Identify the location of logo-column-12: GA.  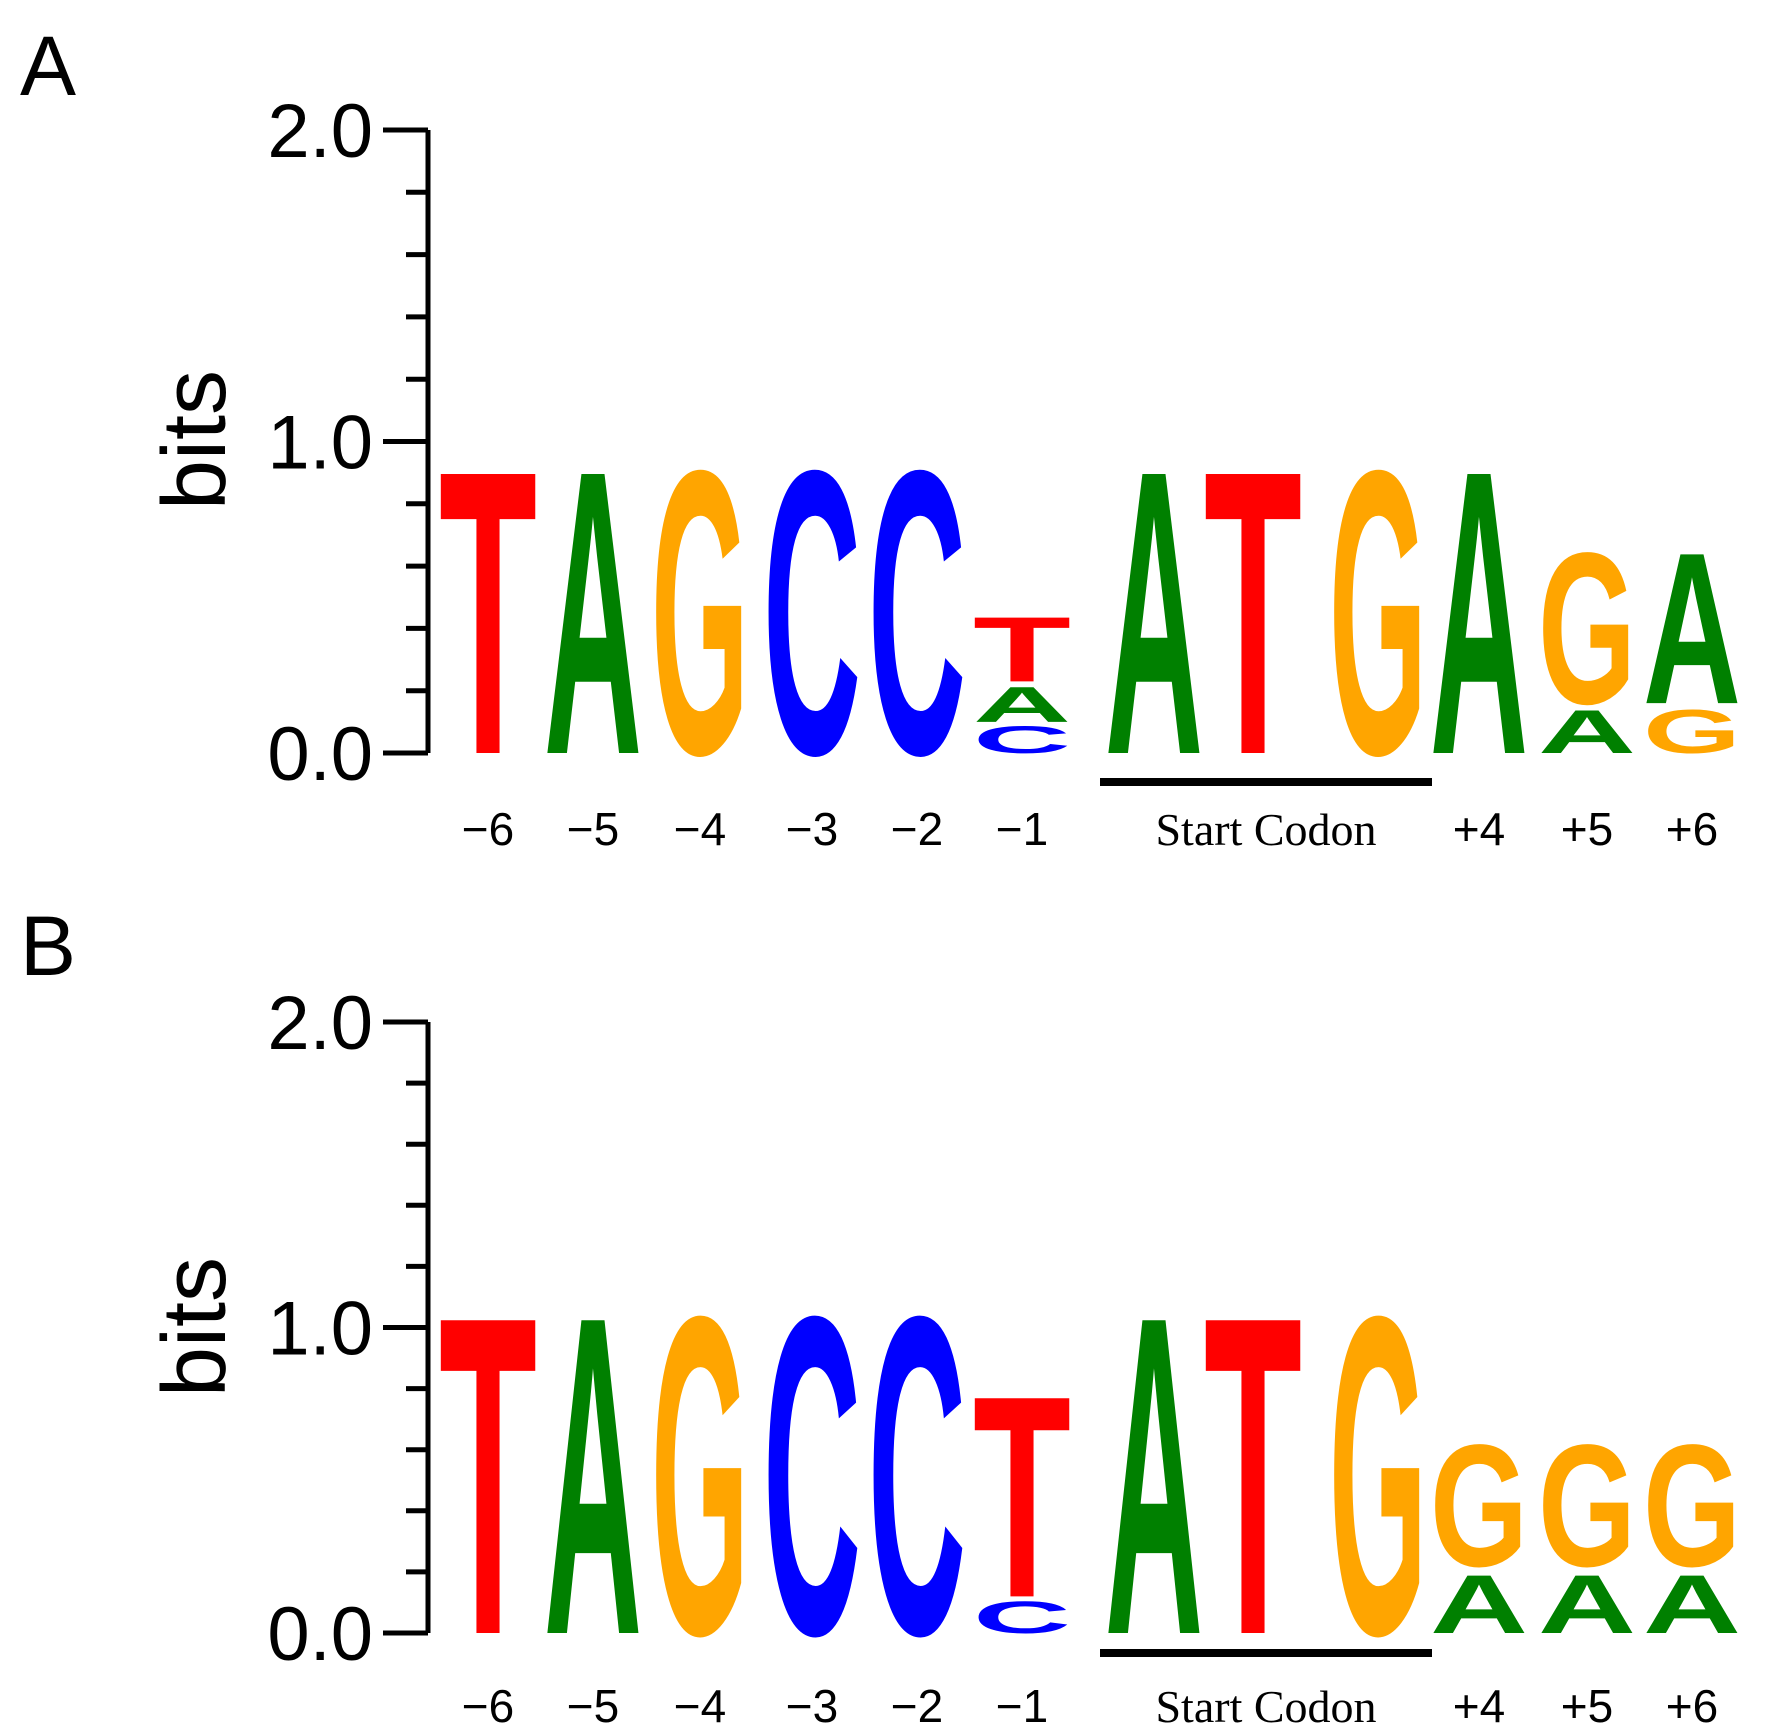
(1692, 638).